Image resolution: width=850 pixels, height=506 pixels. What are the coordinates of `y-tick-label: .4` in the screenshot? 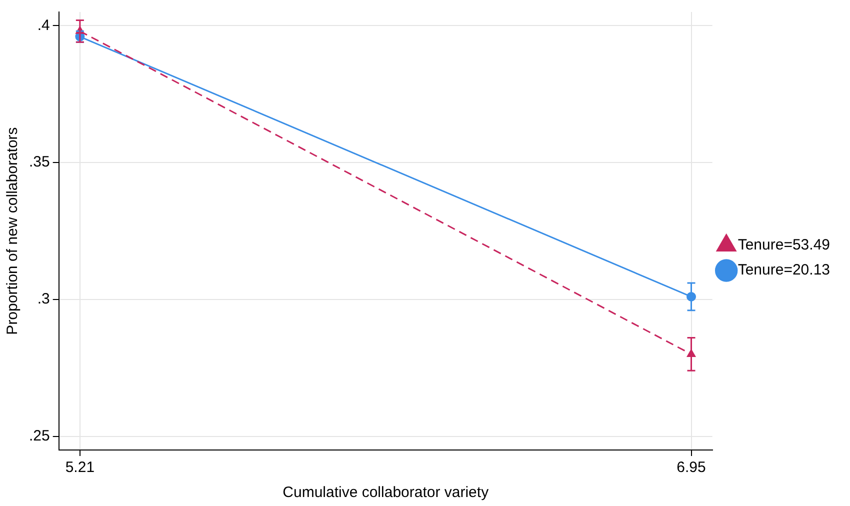 It's located at (43, 25).